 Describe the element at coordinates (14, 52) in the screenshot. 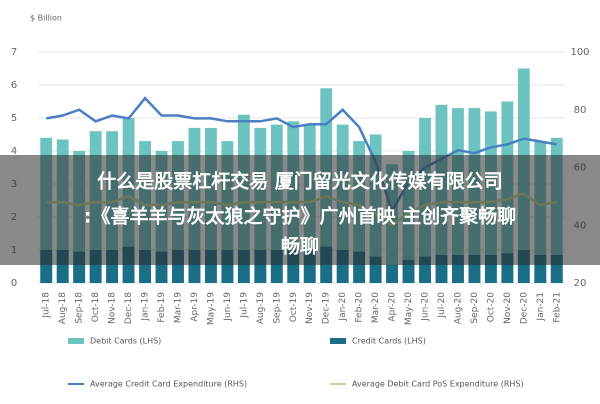

I see `y-tick-label: 7` at that location.